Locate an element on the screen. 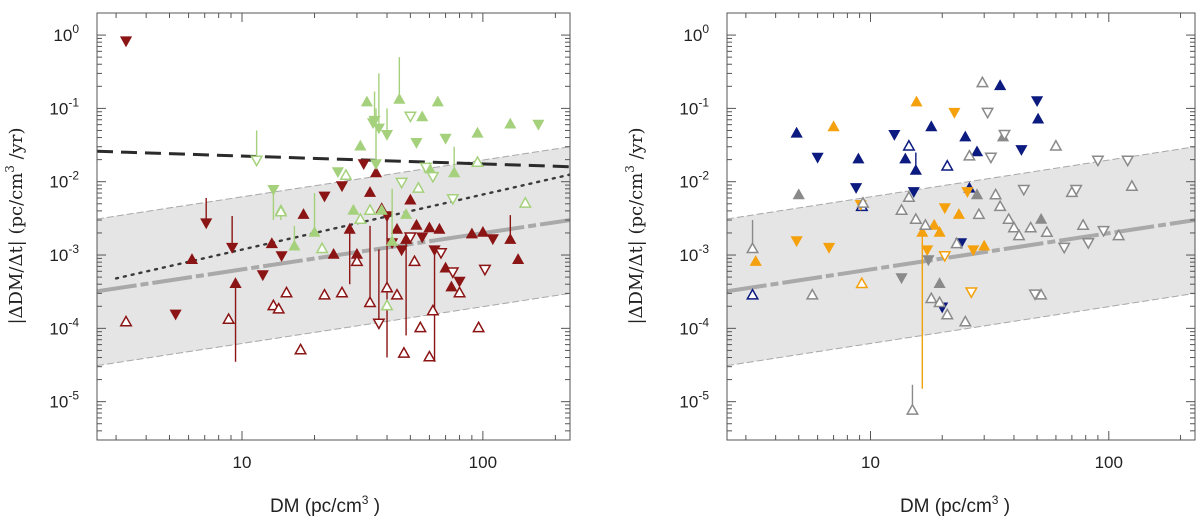 This screenshot has width=1200, height=521. right-y-tick-label: 10⁻² is located at coordinates (694, 180).